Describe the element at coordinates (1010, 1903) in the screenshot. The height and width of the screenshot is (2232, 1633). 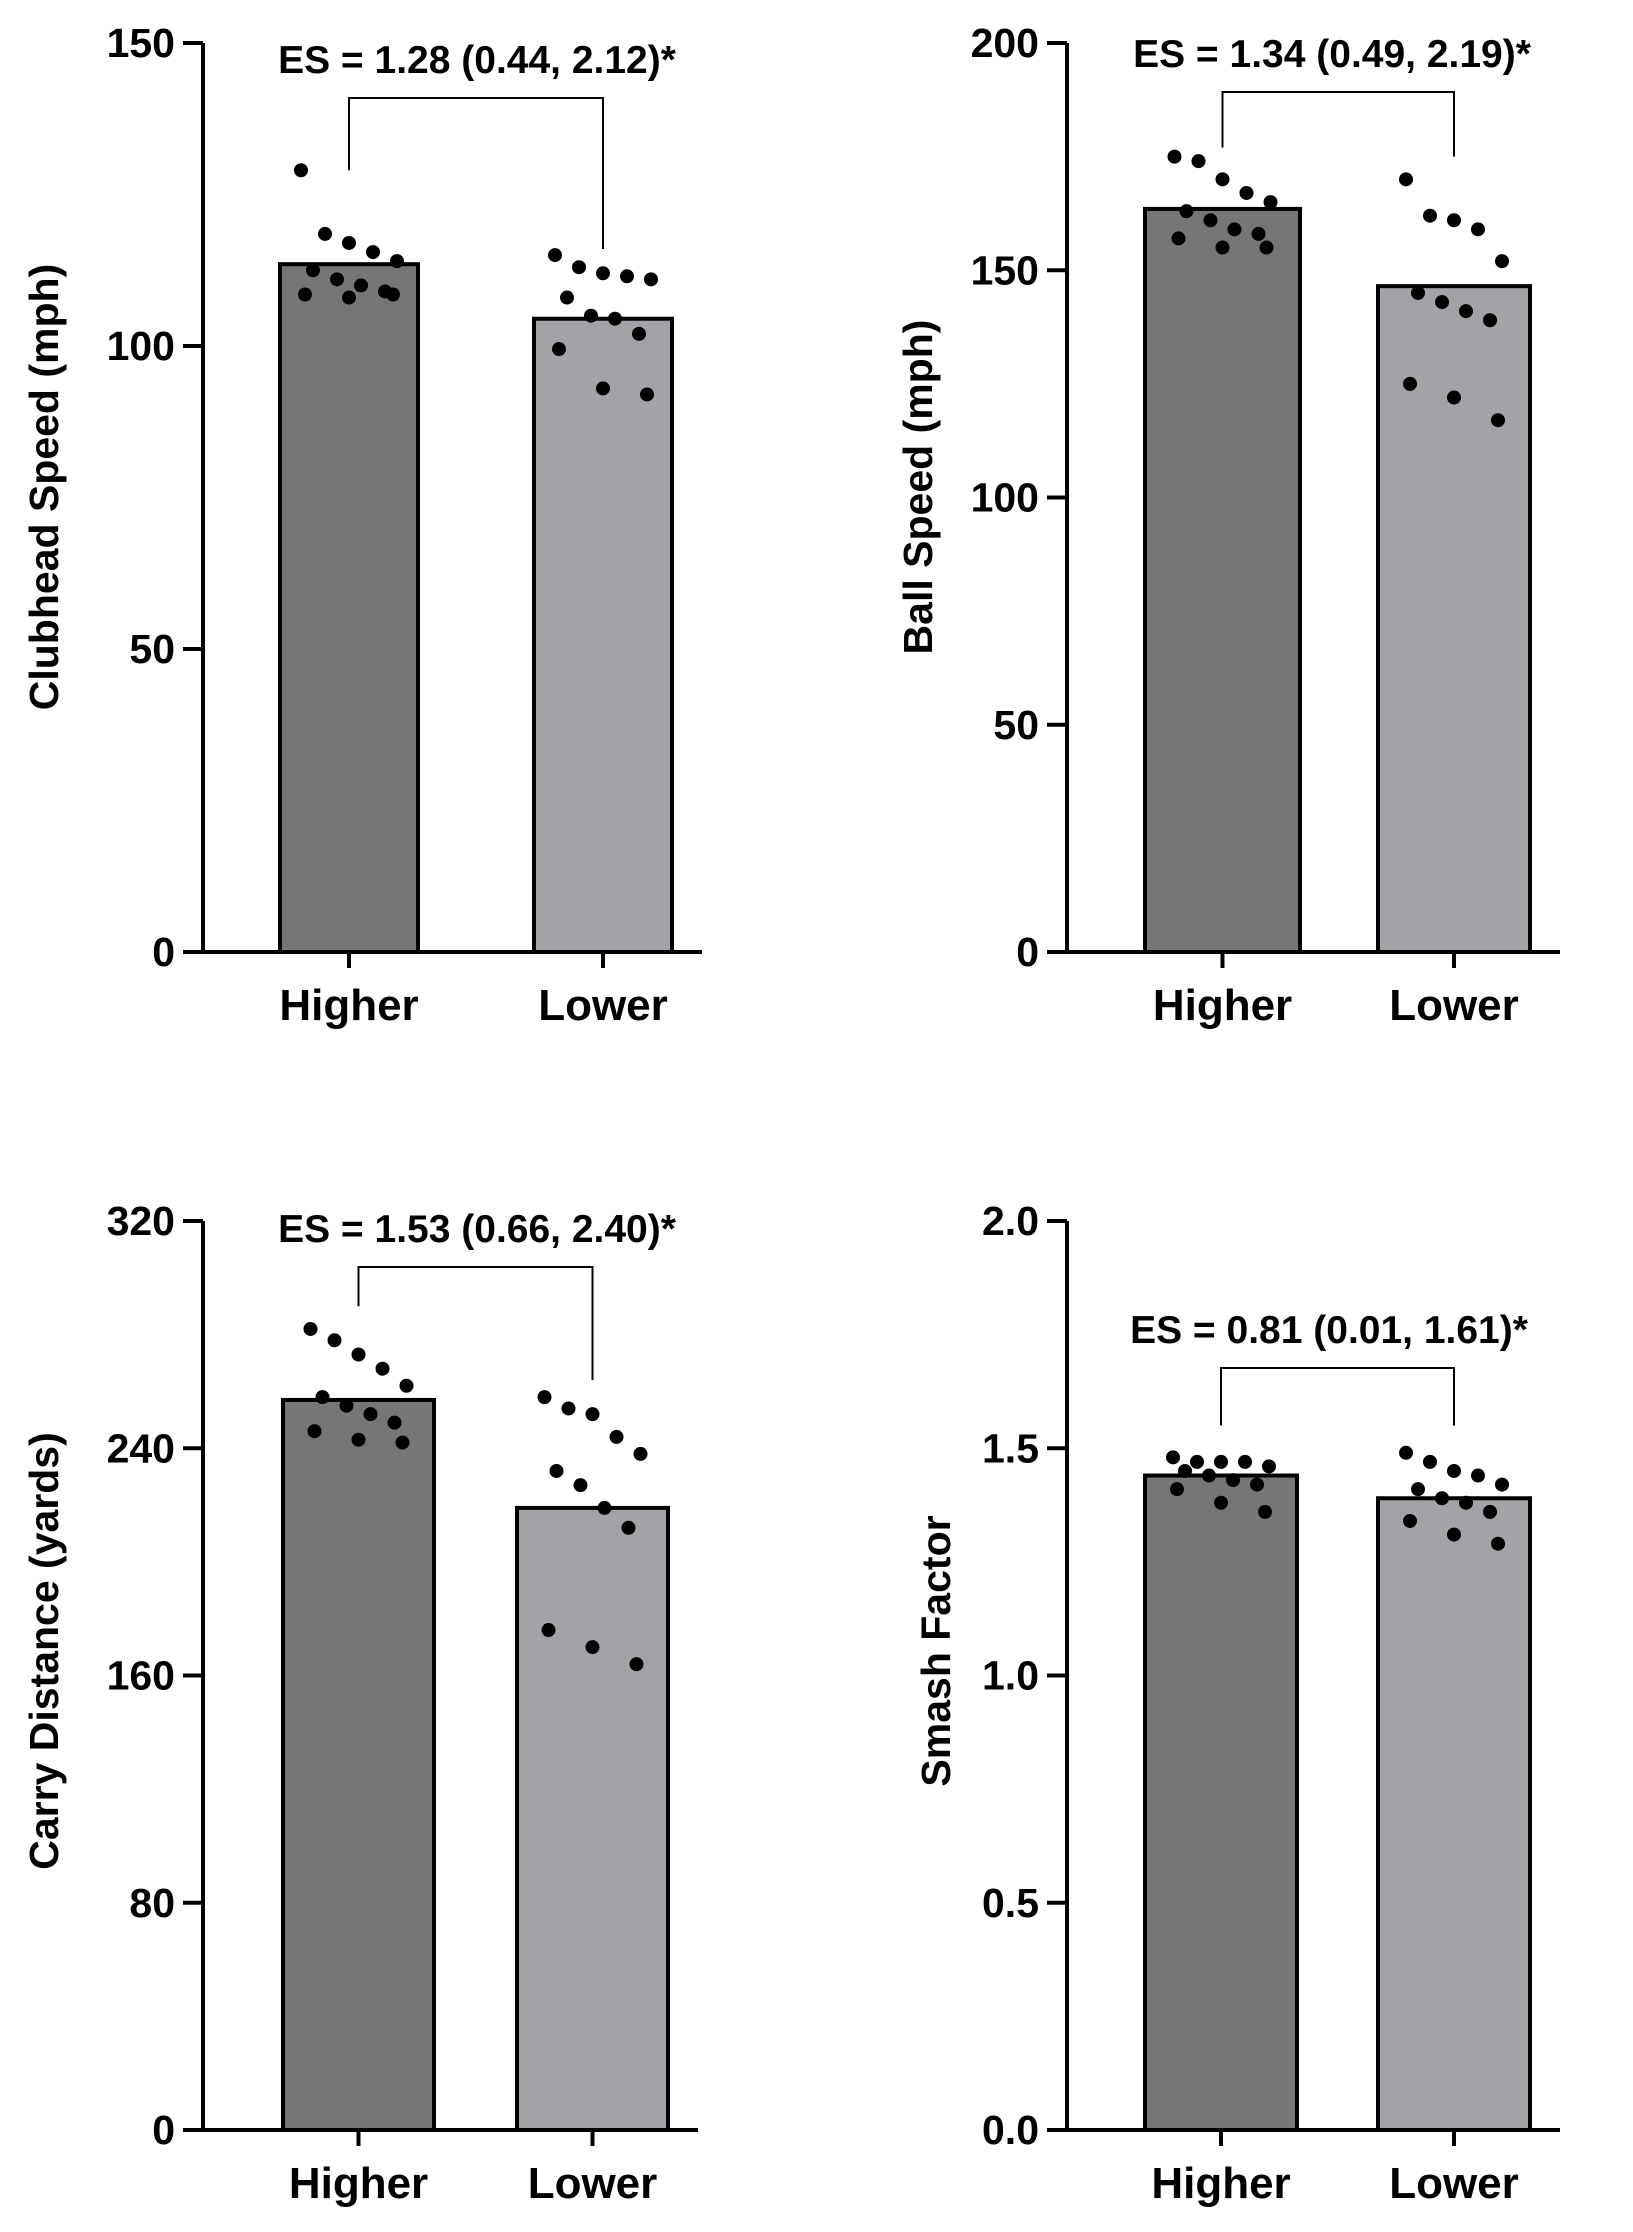
I see `y-tick-label: 0.5` at that location.